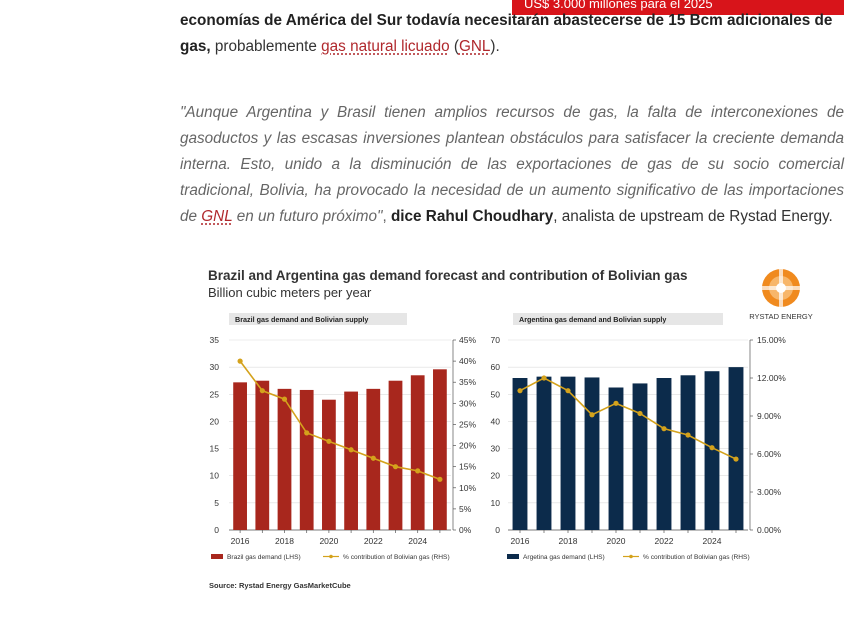 The image size is (850, 627). Describe the element at coordinates (467, 403) in the screenshot. I see `y-tick-label-right: 30%` at that location.